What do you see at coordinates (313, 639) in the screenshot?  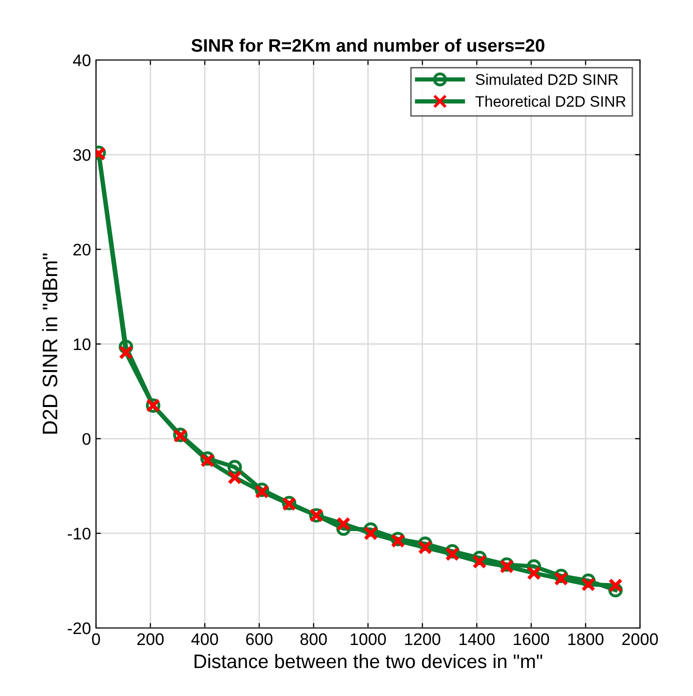 I see `x-tick-label: 800` at bounding box center [313, 639].